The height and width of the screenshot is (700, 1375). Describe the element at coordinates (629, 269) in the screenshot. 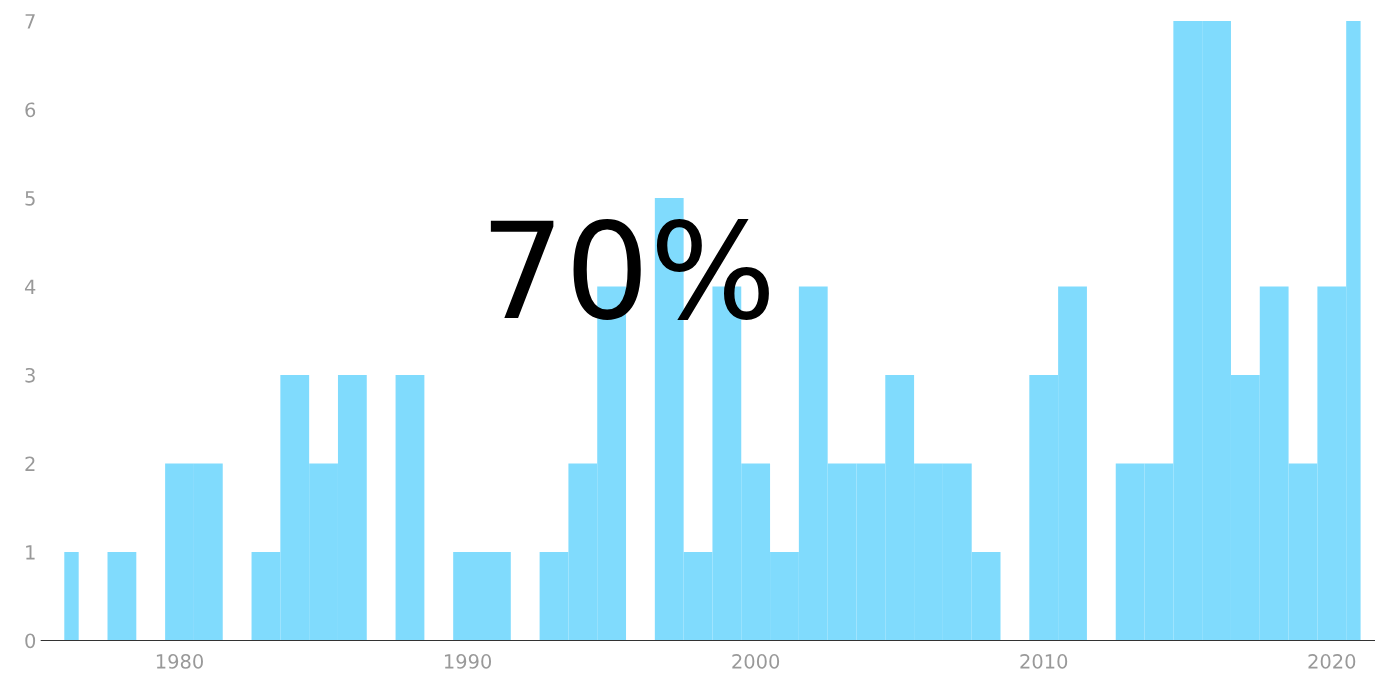

I see `annotation: 70%` at that location.